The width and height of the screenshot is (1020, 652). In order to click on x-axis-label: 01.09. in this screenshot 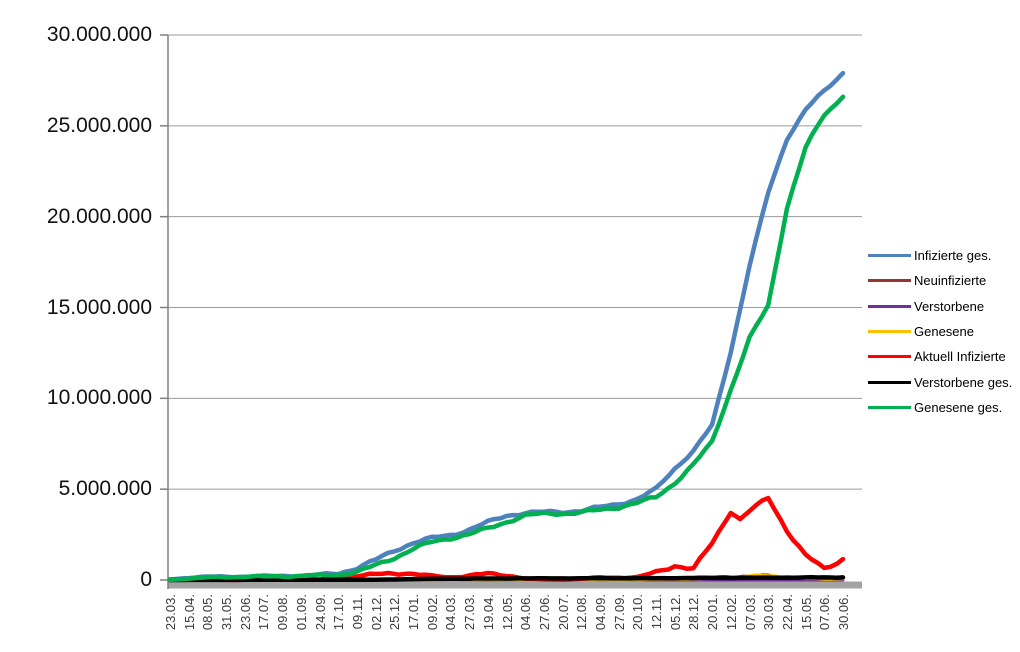, I will do `click(301, 612)`.